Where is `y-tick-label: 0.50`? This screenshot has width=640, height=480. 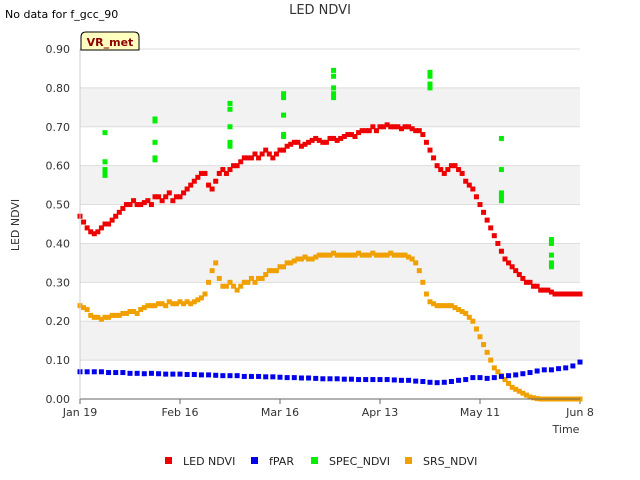
y-tick-label: 0.50 is located at coordinates (58, 205).